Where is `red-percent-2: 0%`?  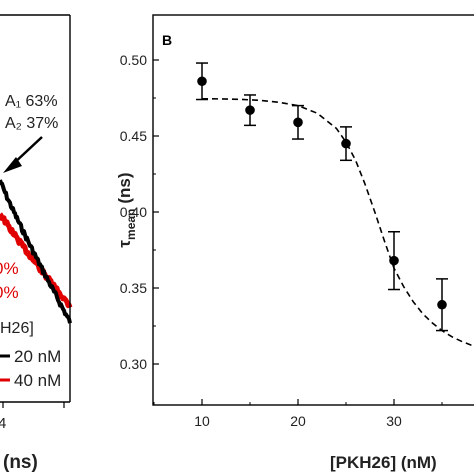
red-percent-2: 0% is located at coordinates (9, 292).